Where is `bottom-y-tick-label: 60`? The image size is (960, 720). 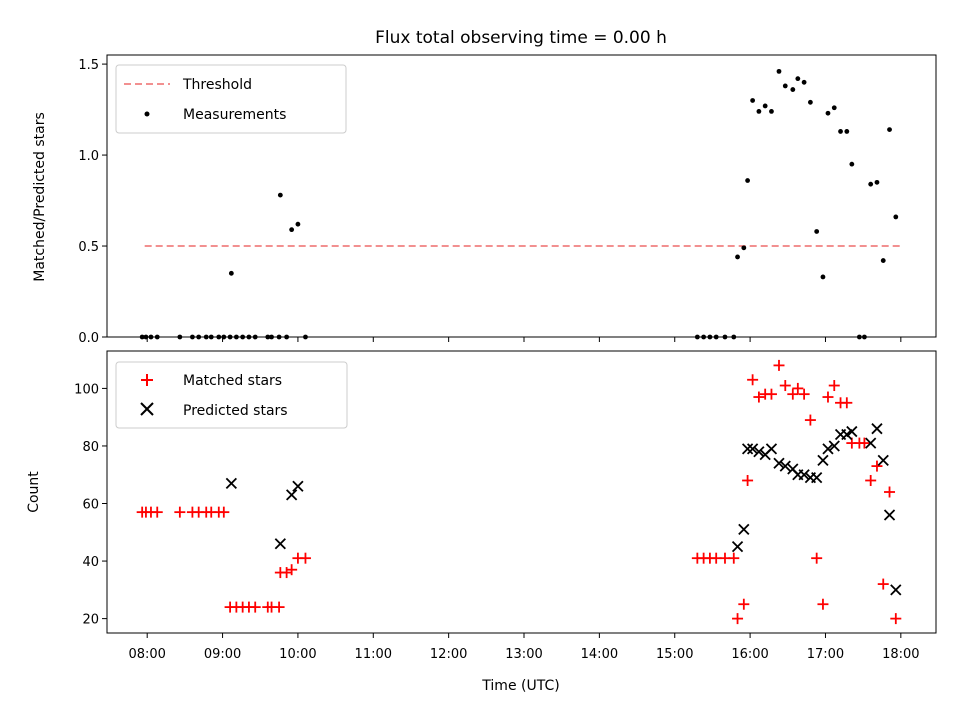 bottom-y-tick-label: 60 is located at coordinates (90, 505).